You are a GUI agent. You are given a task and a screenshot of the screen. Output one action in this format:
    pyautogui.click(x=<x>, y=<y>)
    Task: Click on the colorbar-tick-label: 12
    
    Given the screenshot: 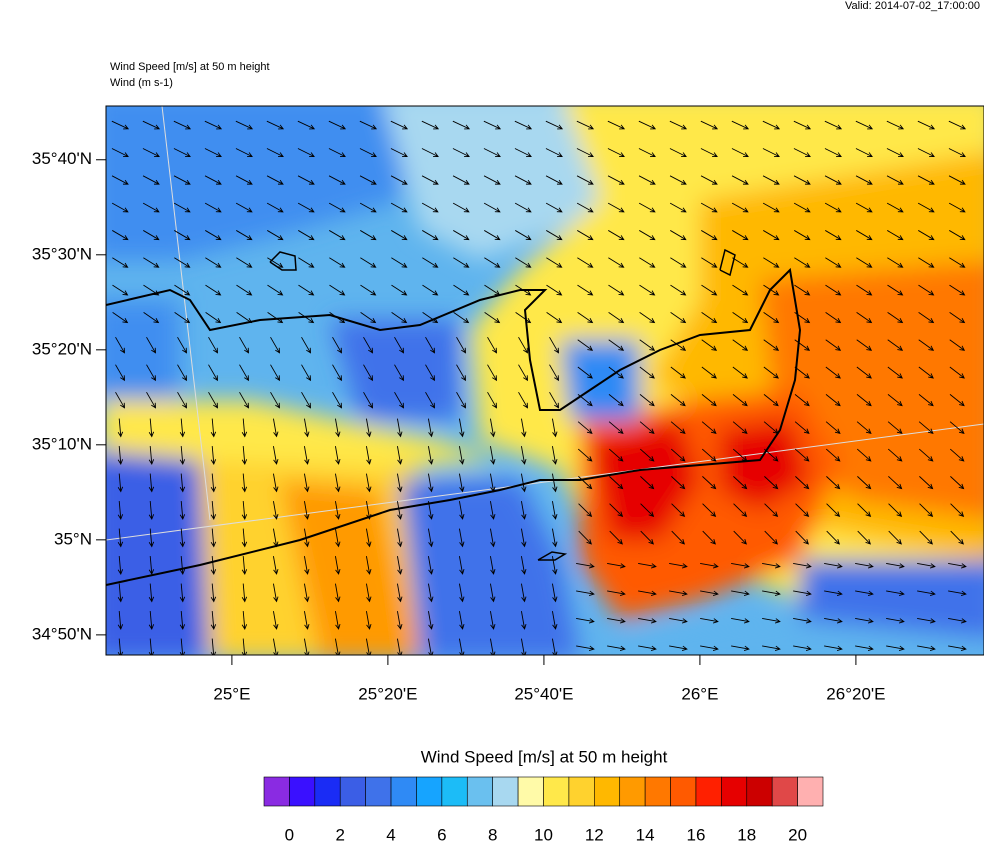 What is the action you would take?
    pyautogui.click(x=594, y=834)
    